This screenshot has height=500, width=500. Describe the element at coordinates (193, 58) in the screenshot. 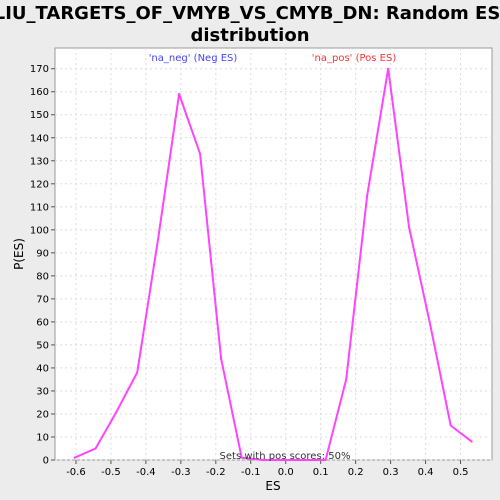

I see `annotation-neg-es: 'na_neg' (Neg ES)` at that location.